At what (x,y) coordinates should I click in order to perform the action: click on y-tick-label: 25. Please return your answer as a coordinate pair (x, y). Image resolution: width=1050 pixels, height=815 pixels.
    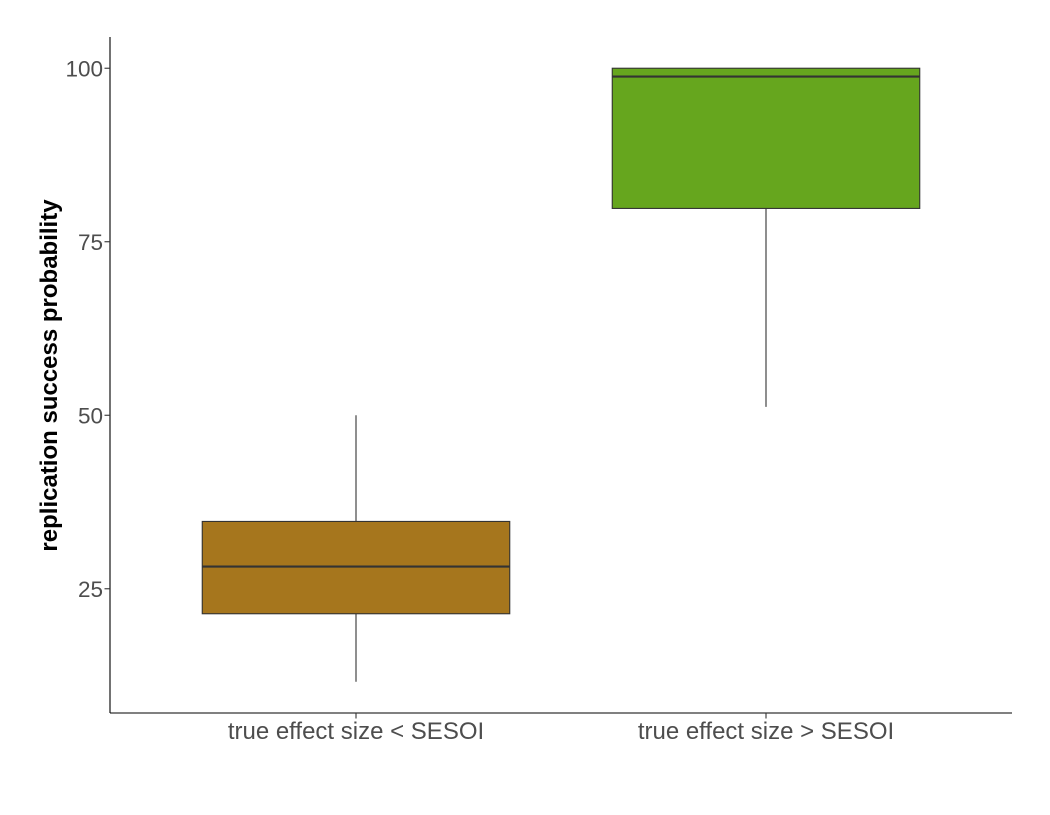
    Looking at the image, I should click on (90, 589).